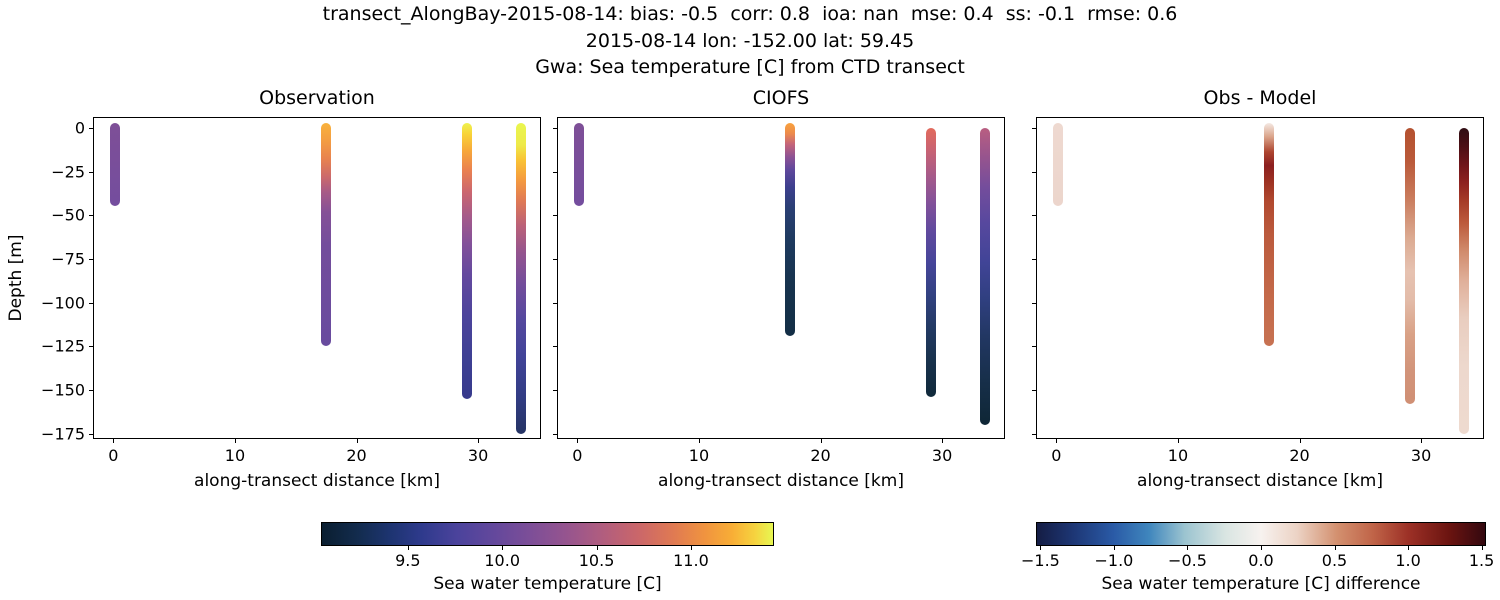  I want to click on colorbar-tick-label: −0.5, so click(1187, 560).